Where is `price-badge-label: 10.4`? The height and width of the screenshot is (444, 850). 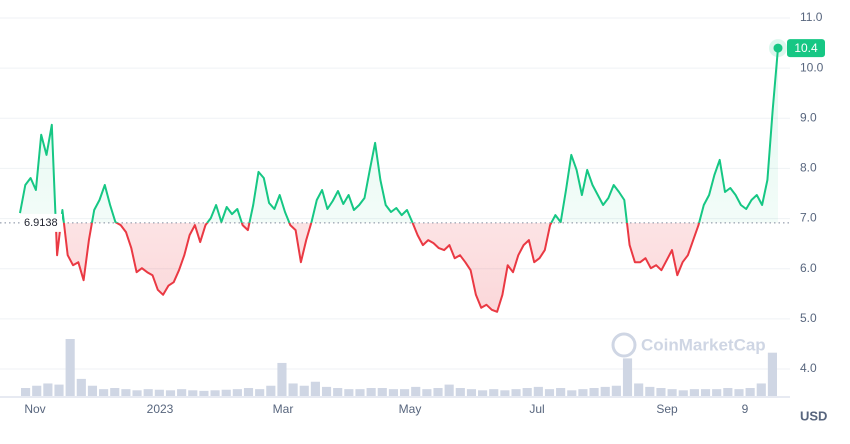
price-badge-label: 10.4 is located at coordinates (806, 48).